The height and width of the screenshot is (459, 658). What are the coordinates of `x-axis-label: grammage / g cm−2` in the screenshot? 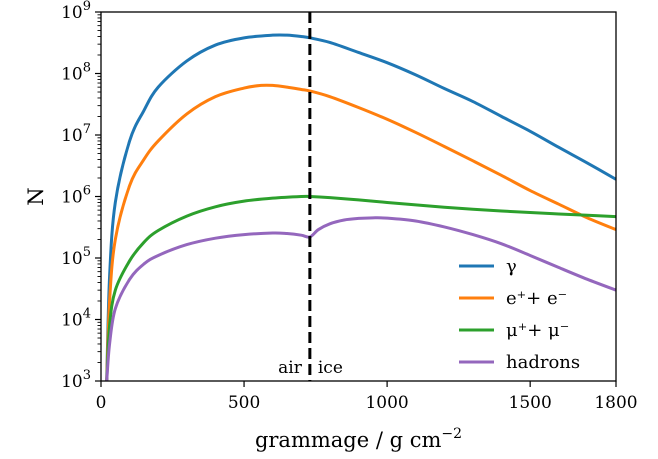 It's located at (358, 439).